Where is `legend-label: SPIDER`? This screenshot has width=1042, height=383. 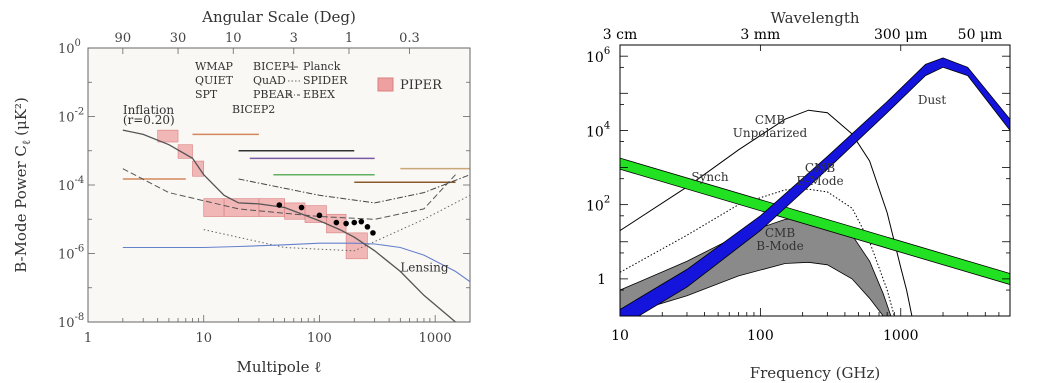 legend-label: SPIDER is located at coordinates (325, 80).